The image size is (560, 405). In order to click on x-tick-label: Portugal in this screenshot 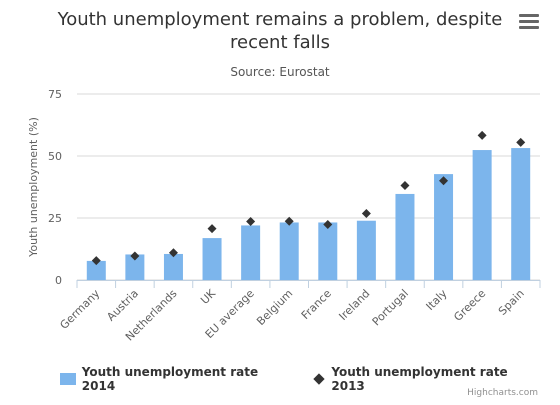, I will do `click(390, 307)`.